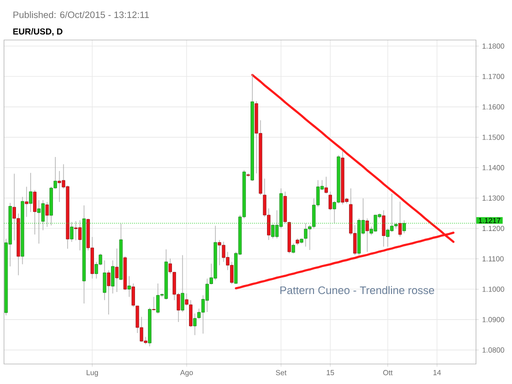 Image resolution: width=512 pixels, height=384 pixels. Describe the element at coordinates (37, 32) in the screenshot. I see `chart-title: EUR/USD, D` at that location.